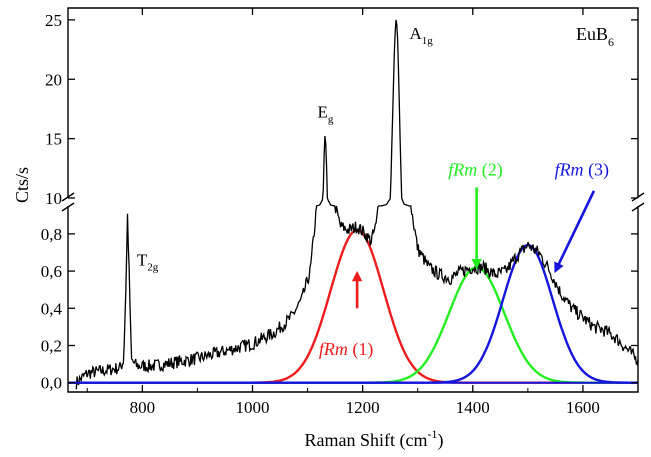  What do you see at coordinates (583, 407) in the screenshot?
I see `x-tick-label: 1600` at bounding box center [583, 407].